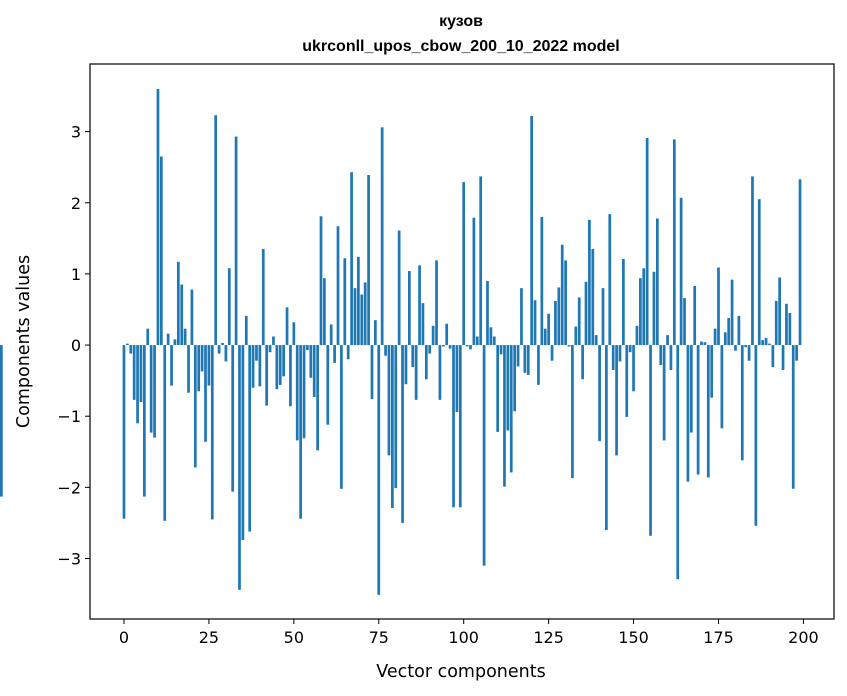 Image resolution: width=847 pixels, height=696 pixels. I want to click on x-axis-ticks: 0 25 50 75 100 125 150 175 200, so click(469, 633).